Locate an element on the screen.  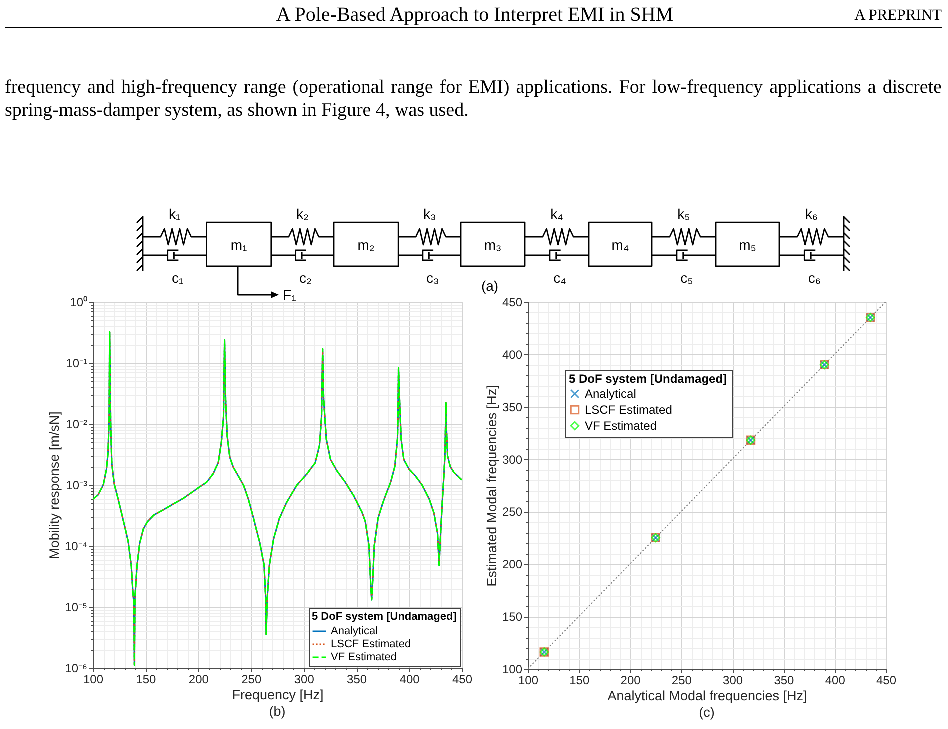
text: k₁ is located at coordinates (174, 214).